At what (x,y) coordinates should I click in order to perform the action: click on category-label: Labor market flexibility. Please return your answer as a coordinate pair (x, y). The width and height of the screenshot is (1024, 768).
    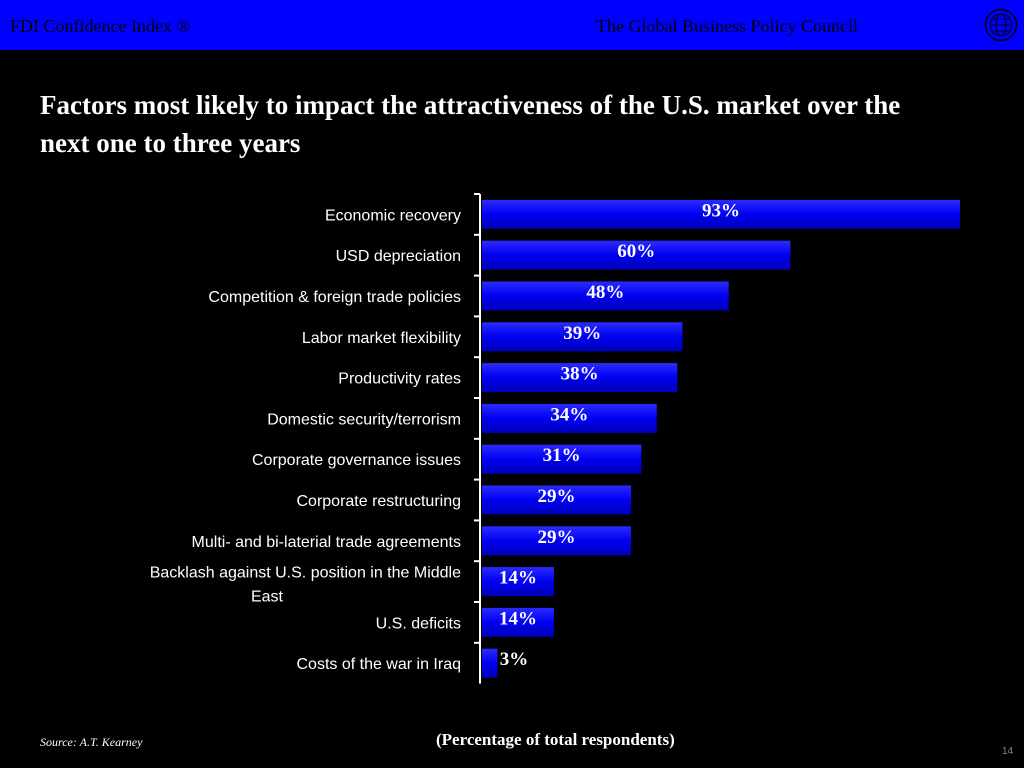
    Looking at the image, I should click on (381, 338).